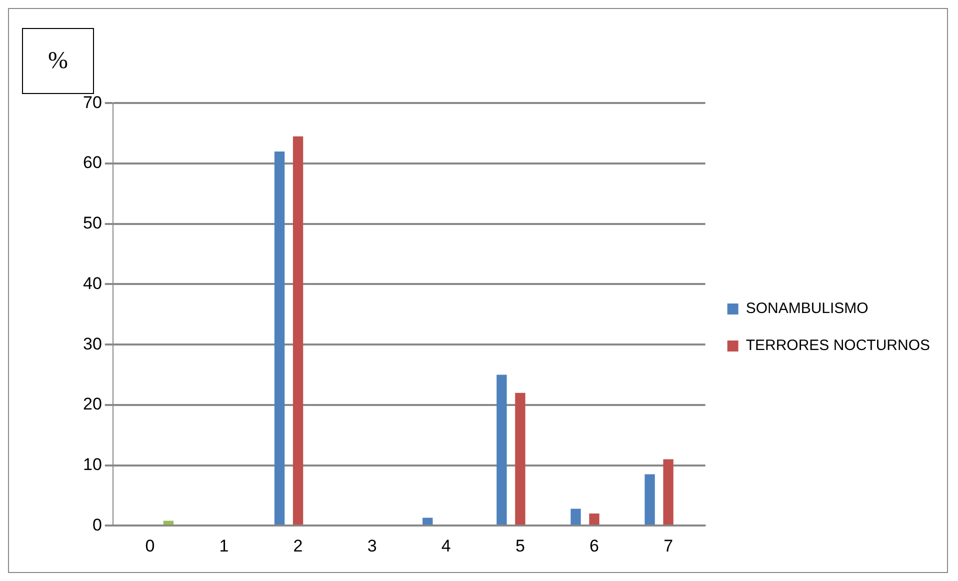  What do you see at coordinates (224, 546) in the screenshot?
I see `x-tick-label: 1` at bounding box center [224, 546].